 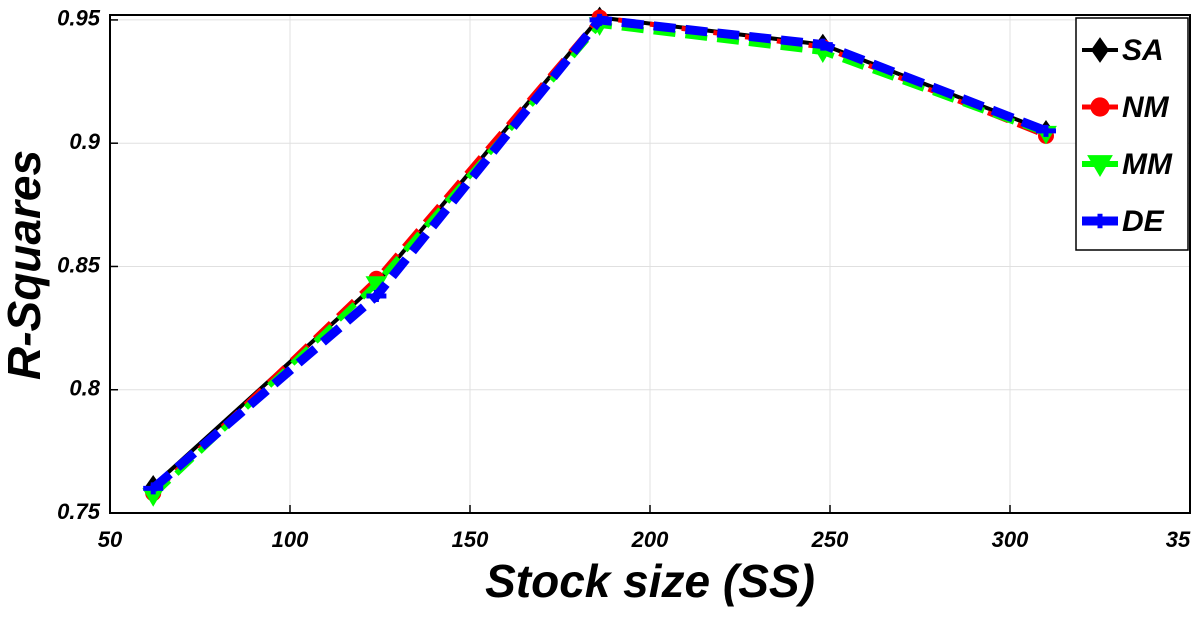 I want to click on y-tick-label: 0.85, so click(x=79, y=264).